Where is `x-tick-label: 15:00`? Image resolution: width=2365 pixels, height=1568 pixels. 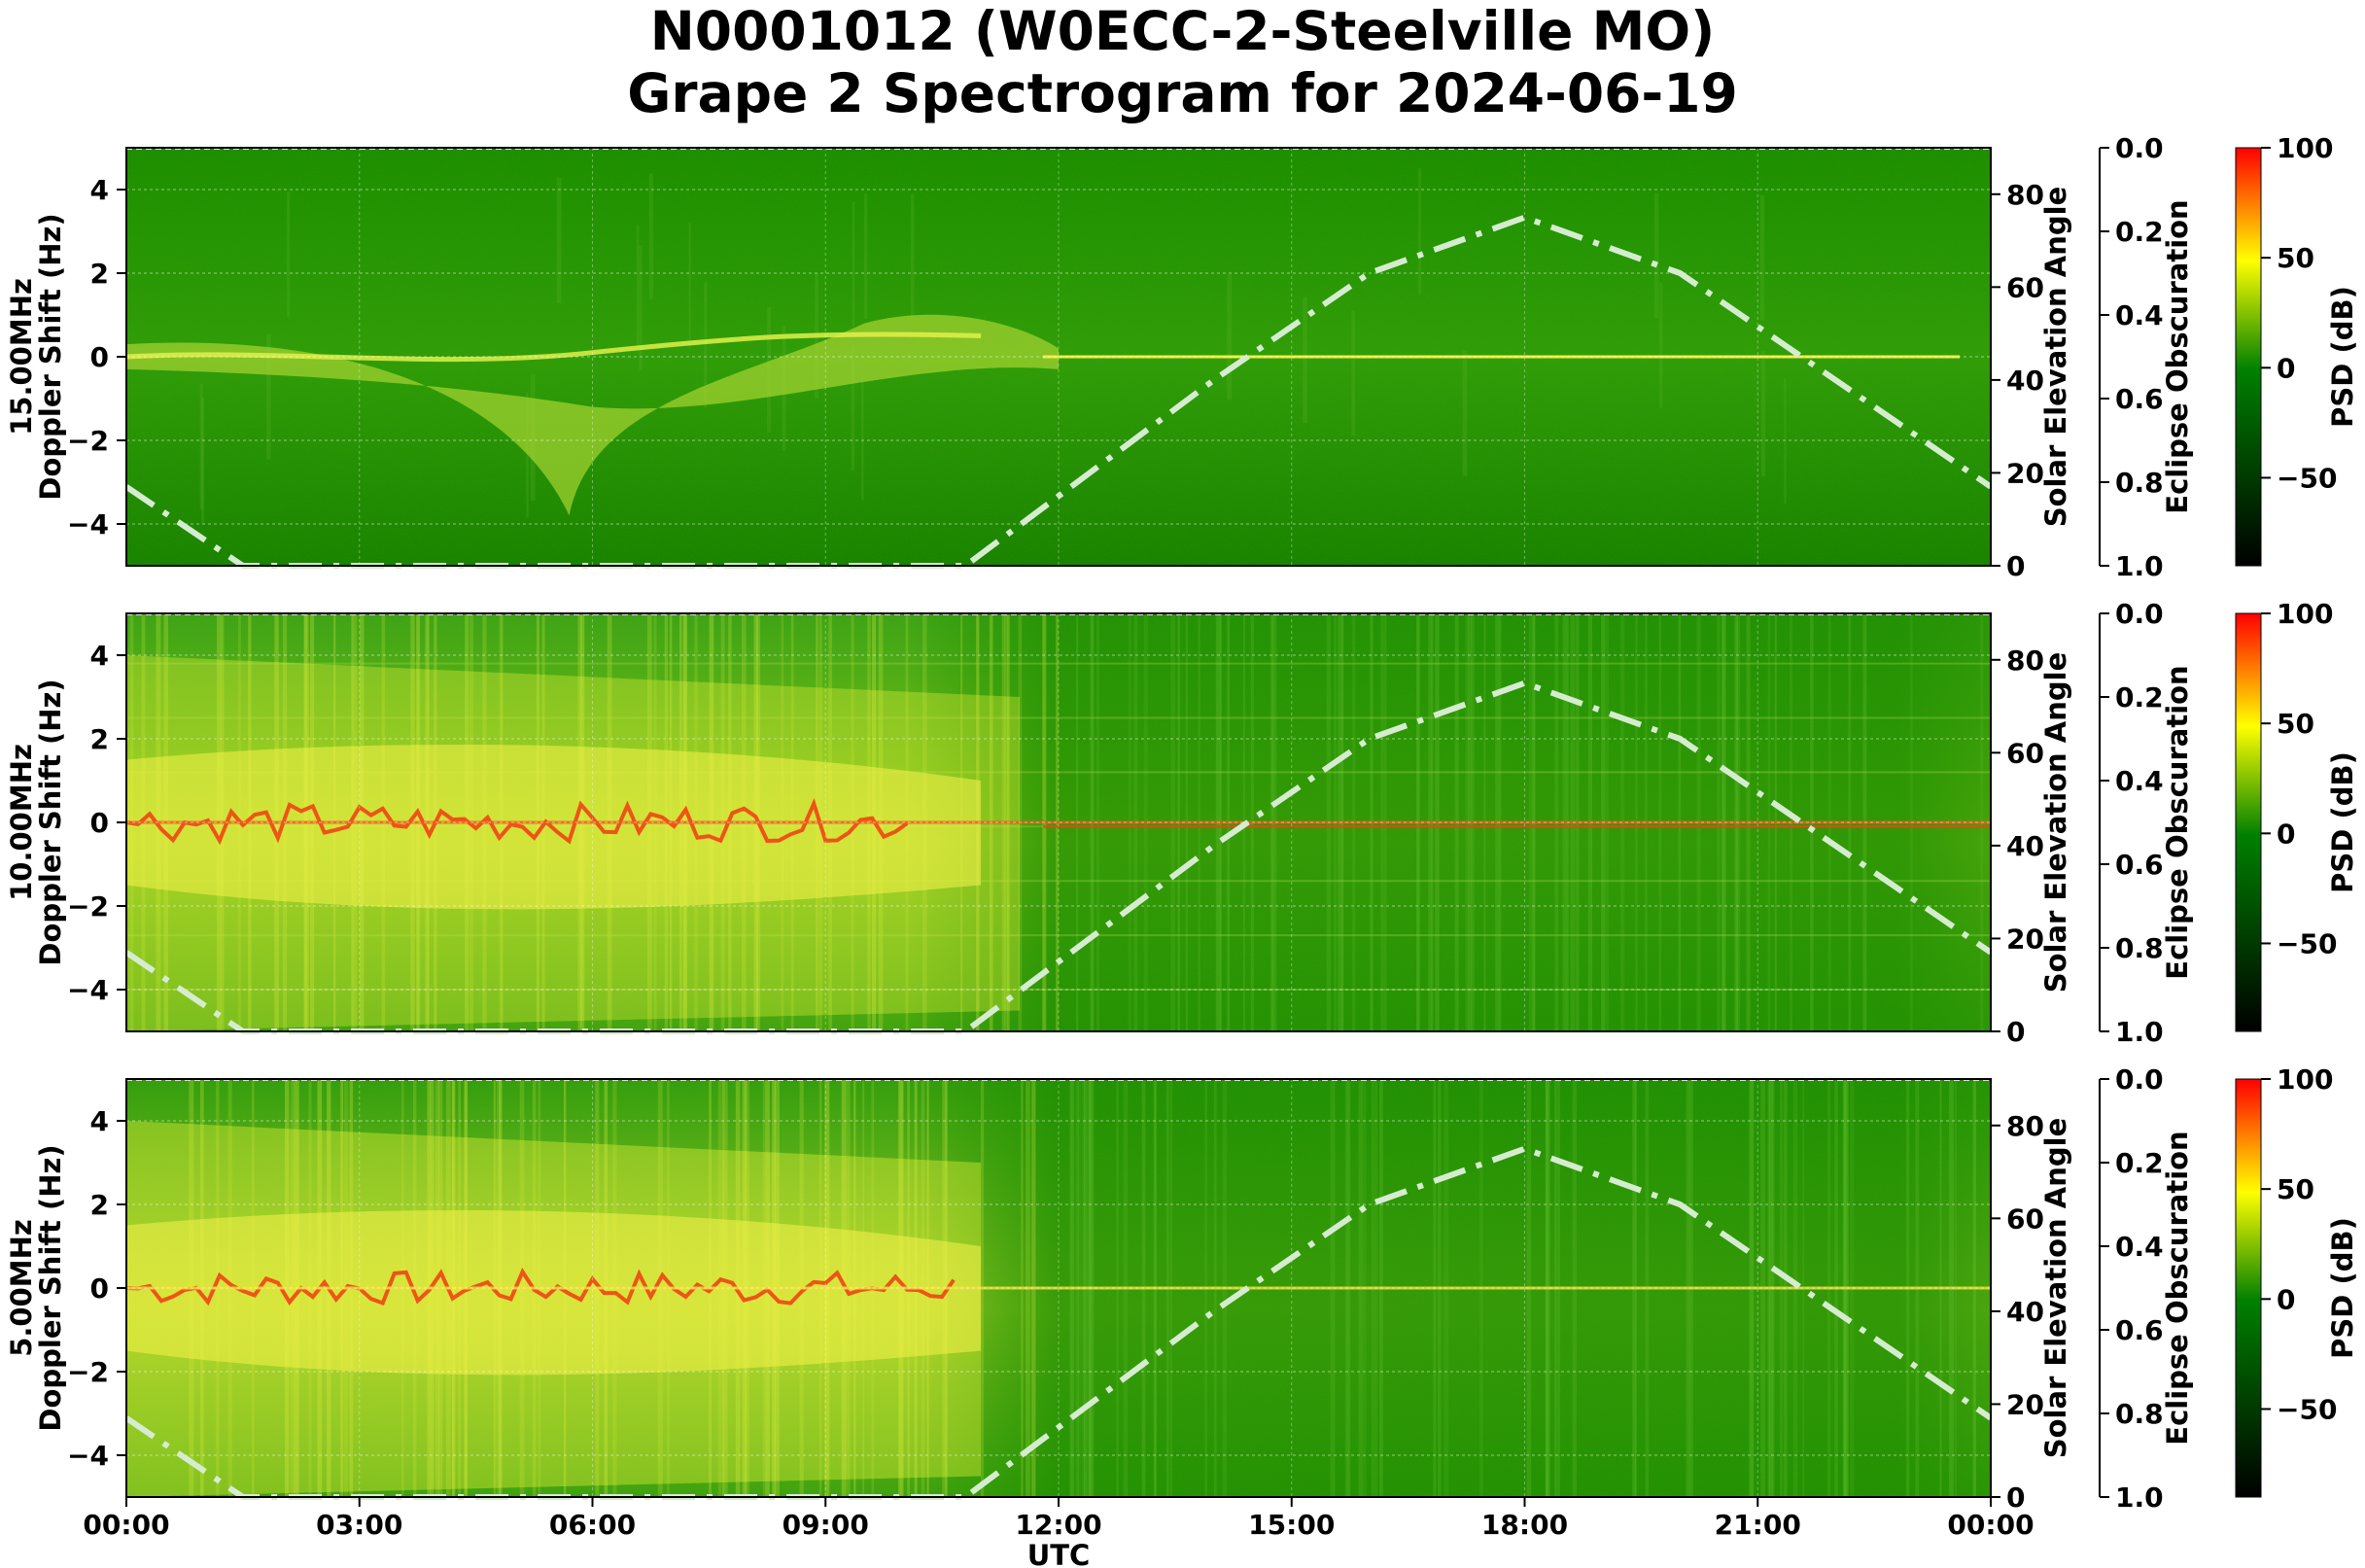
x-tick-label: 15:00 is located at coordinates (1292, 1525).